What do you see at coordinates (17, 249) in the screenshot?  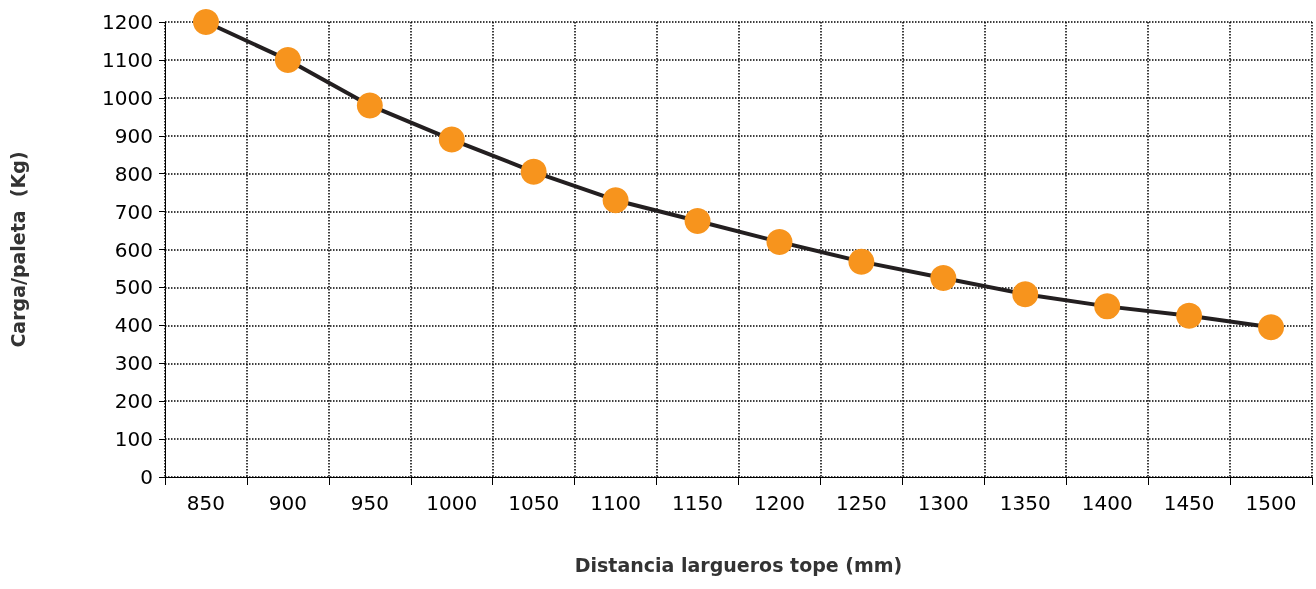 I see `y-axis-title: Carga/paleta (Kg)` at bounding box center [17, 249].